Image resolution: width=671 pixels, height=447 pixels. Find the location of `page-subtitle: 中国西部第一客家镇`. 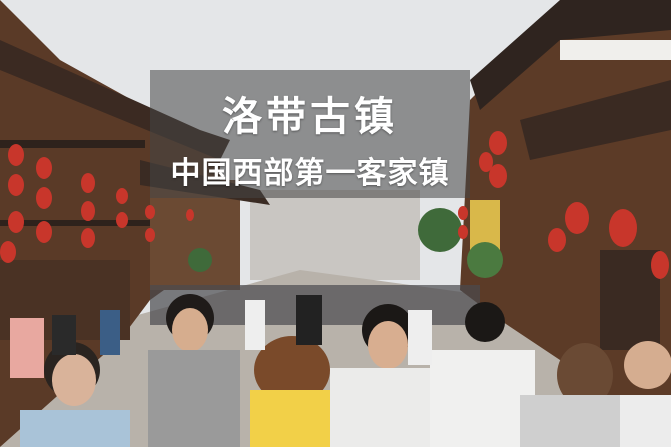

page-subtitle: 中国西部第一客家镇 is located at coordinates (310, 173).